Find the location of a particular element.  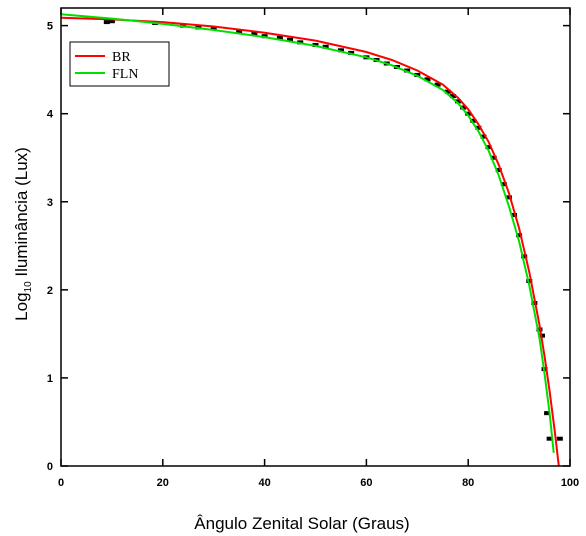

x-tick-label: 80 is located at coordinates (468, 483).